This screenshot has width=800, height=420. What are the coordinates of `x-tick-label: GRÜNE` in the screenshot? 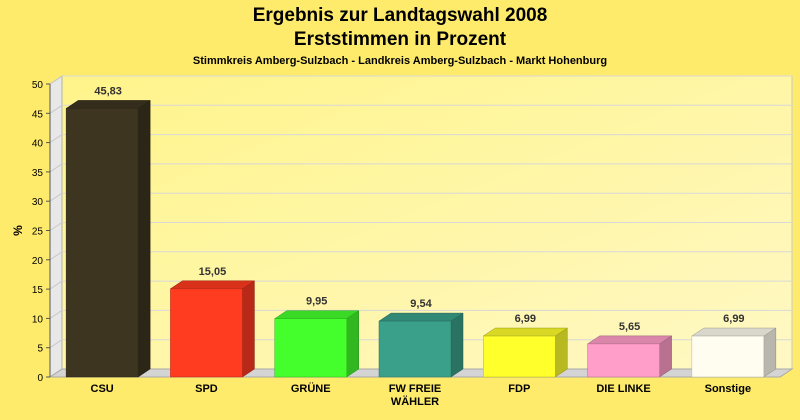 It's located at (311, 388).